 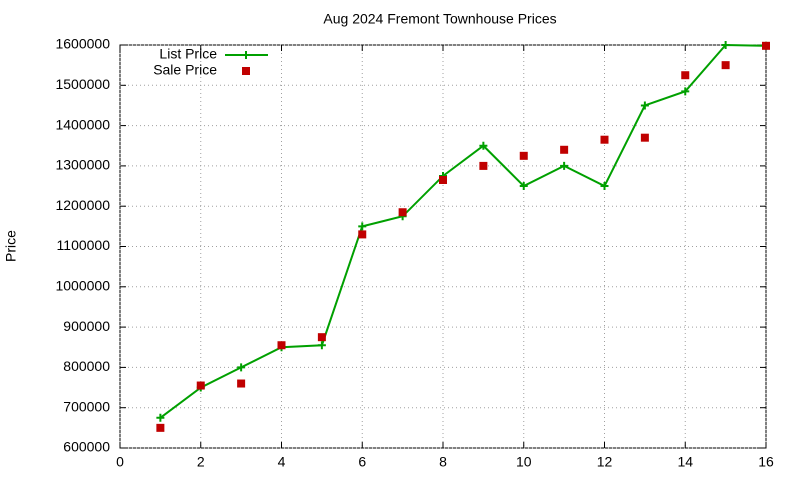 I want to click on y-tick-label: 800000, so click(x=86, y=366).